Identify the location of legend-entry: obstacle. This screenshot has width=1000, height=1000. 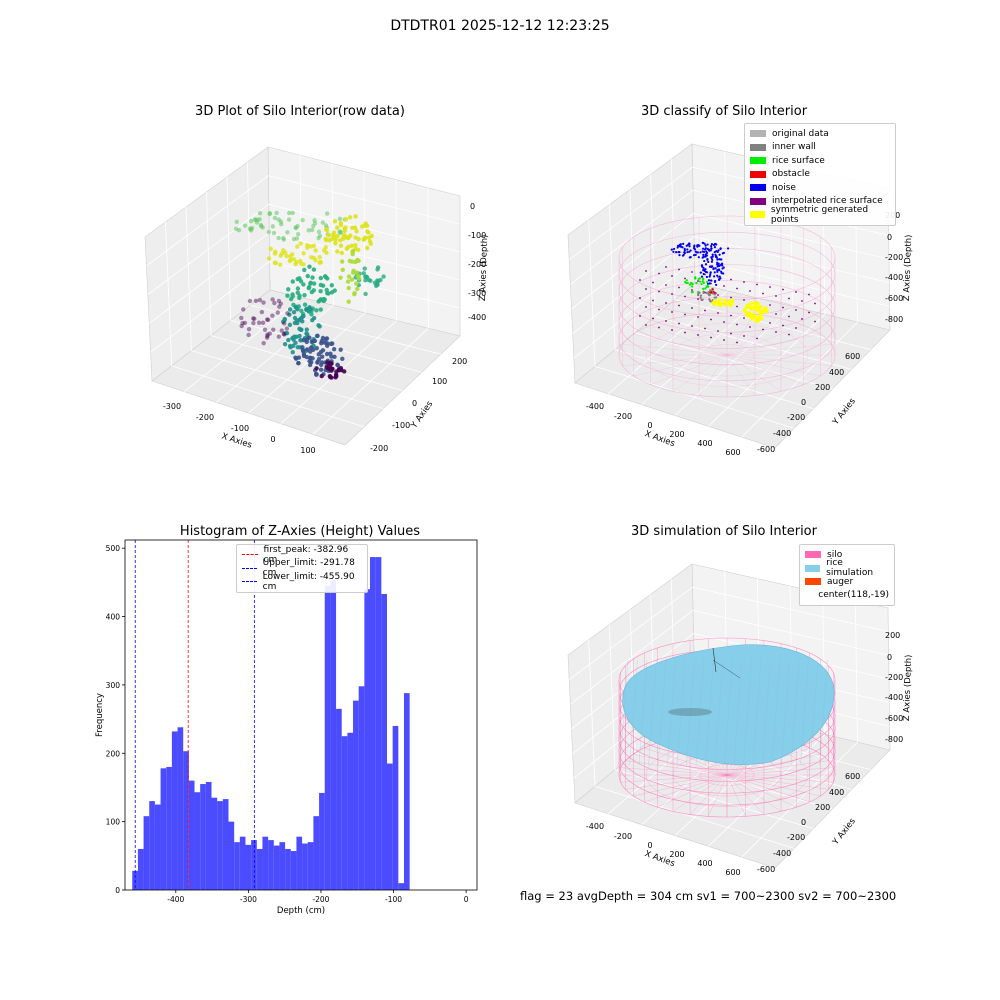
(820, 175).